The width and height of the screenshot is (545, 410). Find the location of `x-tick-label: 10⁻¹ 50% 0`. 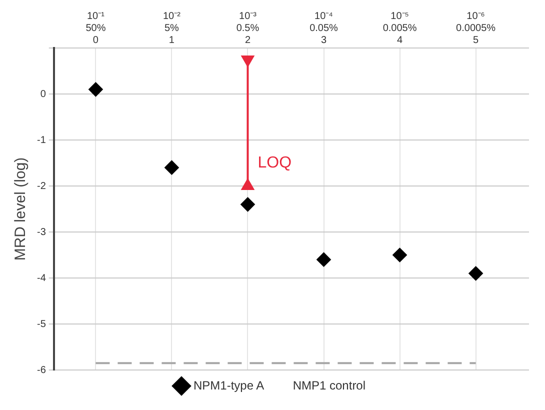

x-tick-label: 10⁻¹ 50% 0 is located at coordinates (96, 28).